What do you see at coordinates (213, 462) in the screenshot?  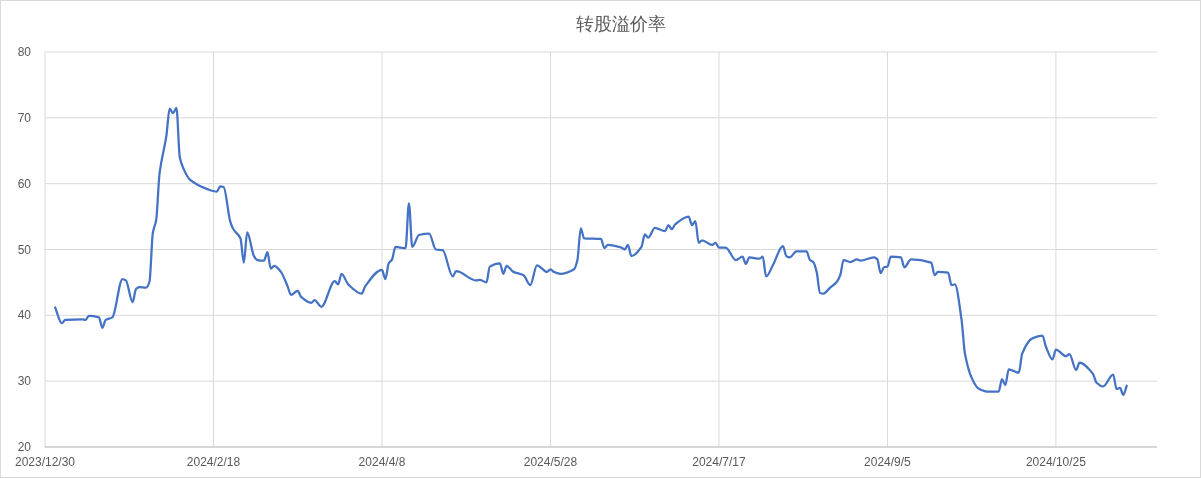 I see `x-tick-label: 2024/2/18` at bounding box center [213, 462].